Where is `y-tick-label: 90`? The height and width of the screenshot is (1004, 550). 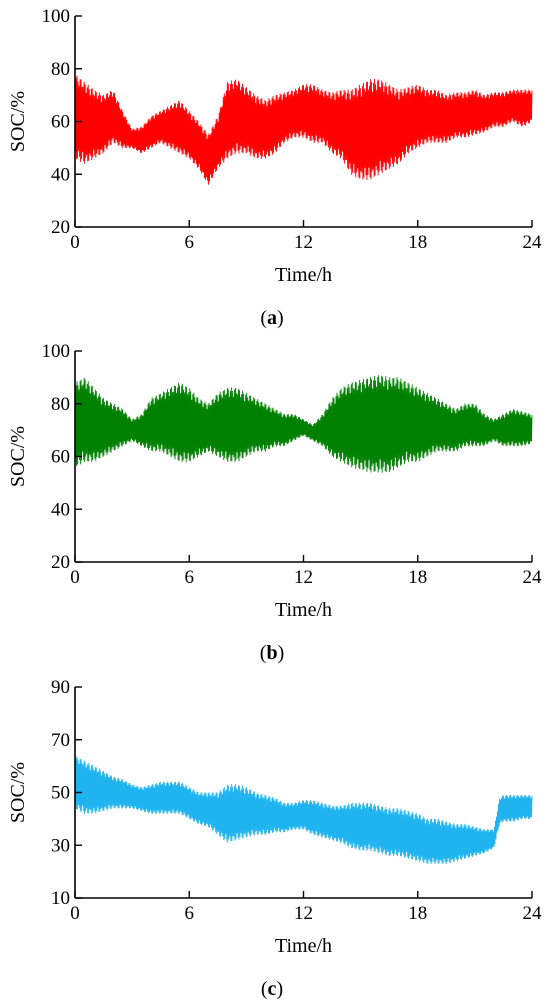 y-tick-label: 90 is located at coordinates (60, 687).